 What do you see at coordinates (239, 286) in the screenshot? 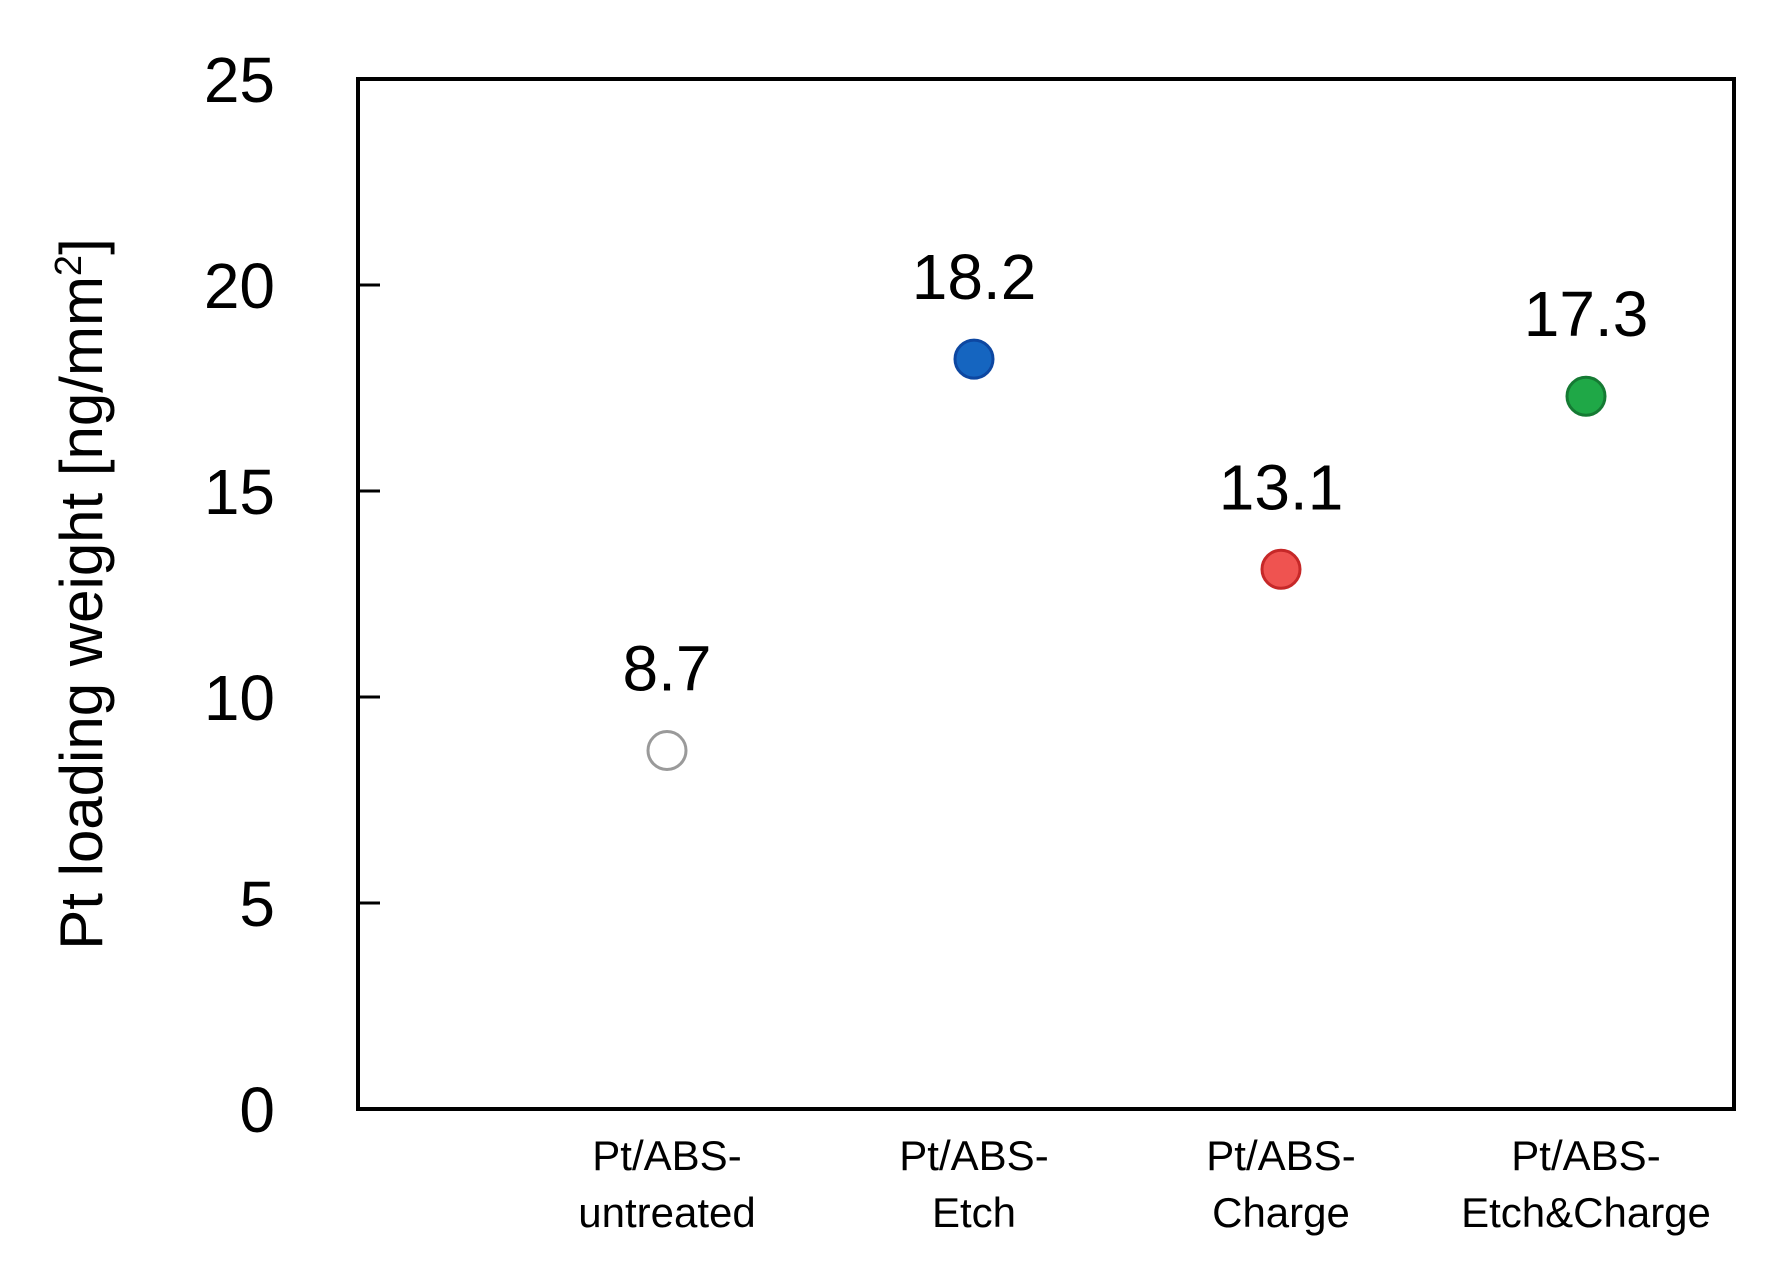
I see `y-tick-label: 20` at bounding box center [239, 286].